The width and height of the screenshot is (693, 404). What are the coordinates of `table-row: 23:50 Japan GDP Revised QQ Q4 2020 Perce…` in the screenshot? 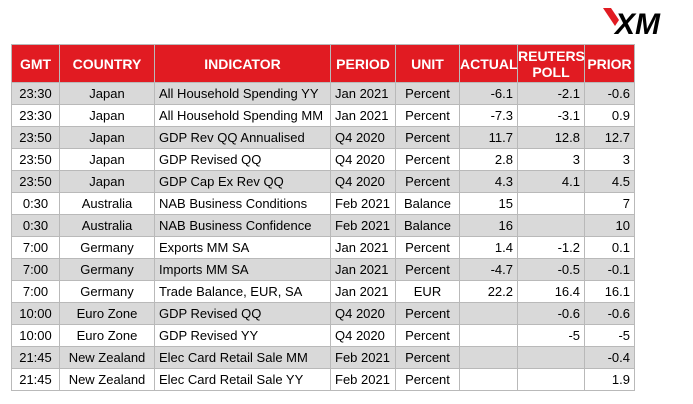 It's located at (323, 159).